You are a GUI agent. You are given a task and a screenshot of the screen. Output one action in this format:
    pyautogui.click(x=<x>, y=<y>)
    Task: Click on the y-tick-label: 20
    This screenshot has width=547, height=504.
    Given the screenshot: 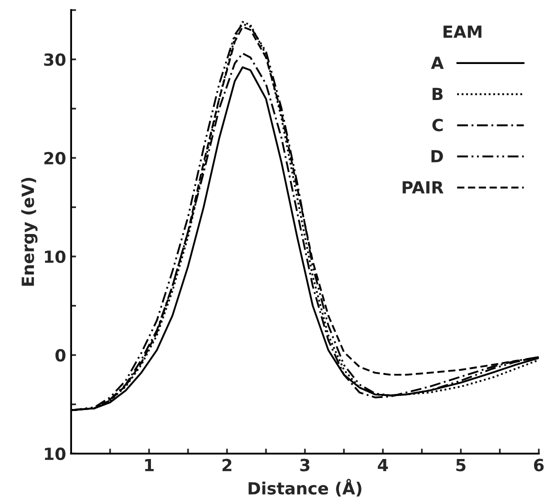 What is the action you would take?
    pyautogui.click(x=55, y=158)
    